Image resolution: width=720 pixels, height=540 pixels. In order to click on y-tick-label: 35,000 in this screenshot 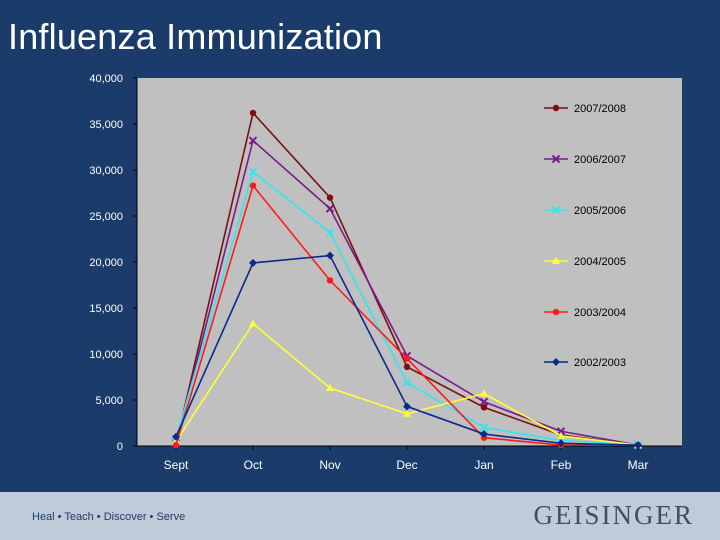, I will do `click(106, 125)`.